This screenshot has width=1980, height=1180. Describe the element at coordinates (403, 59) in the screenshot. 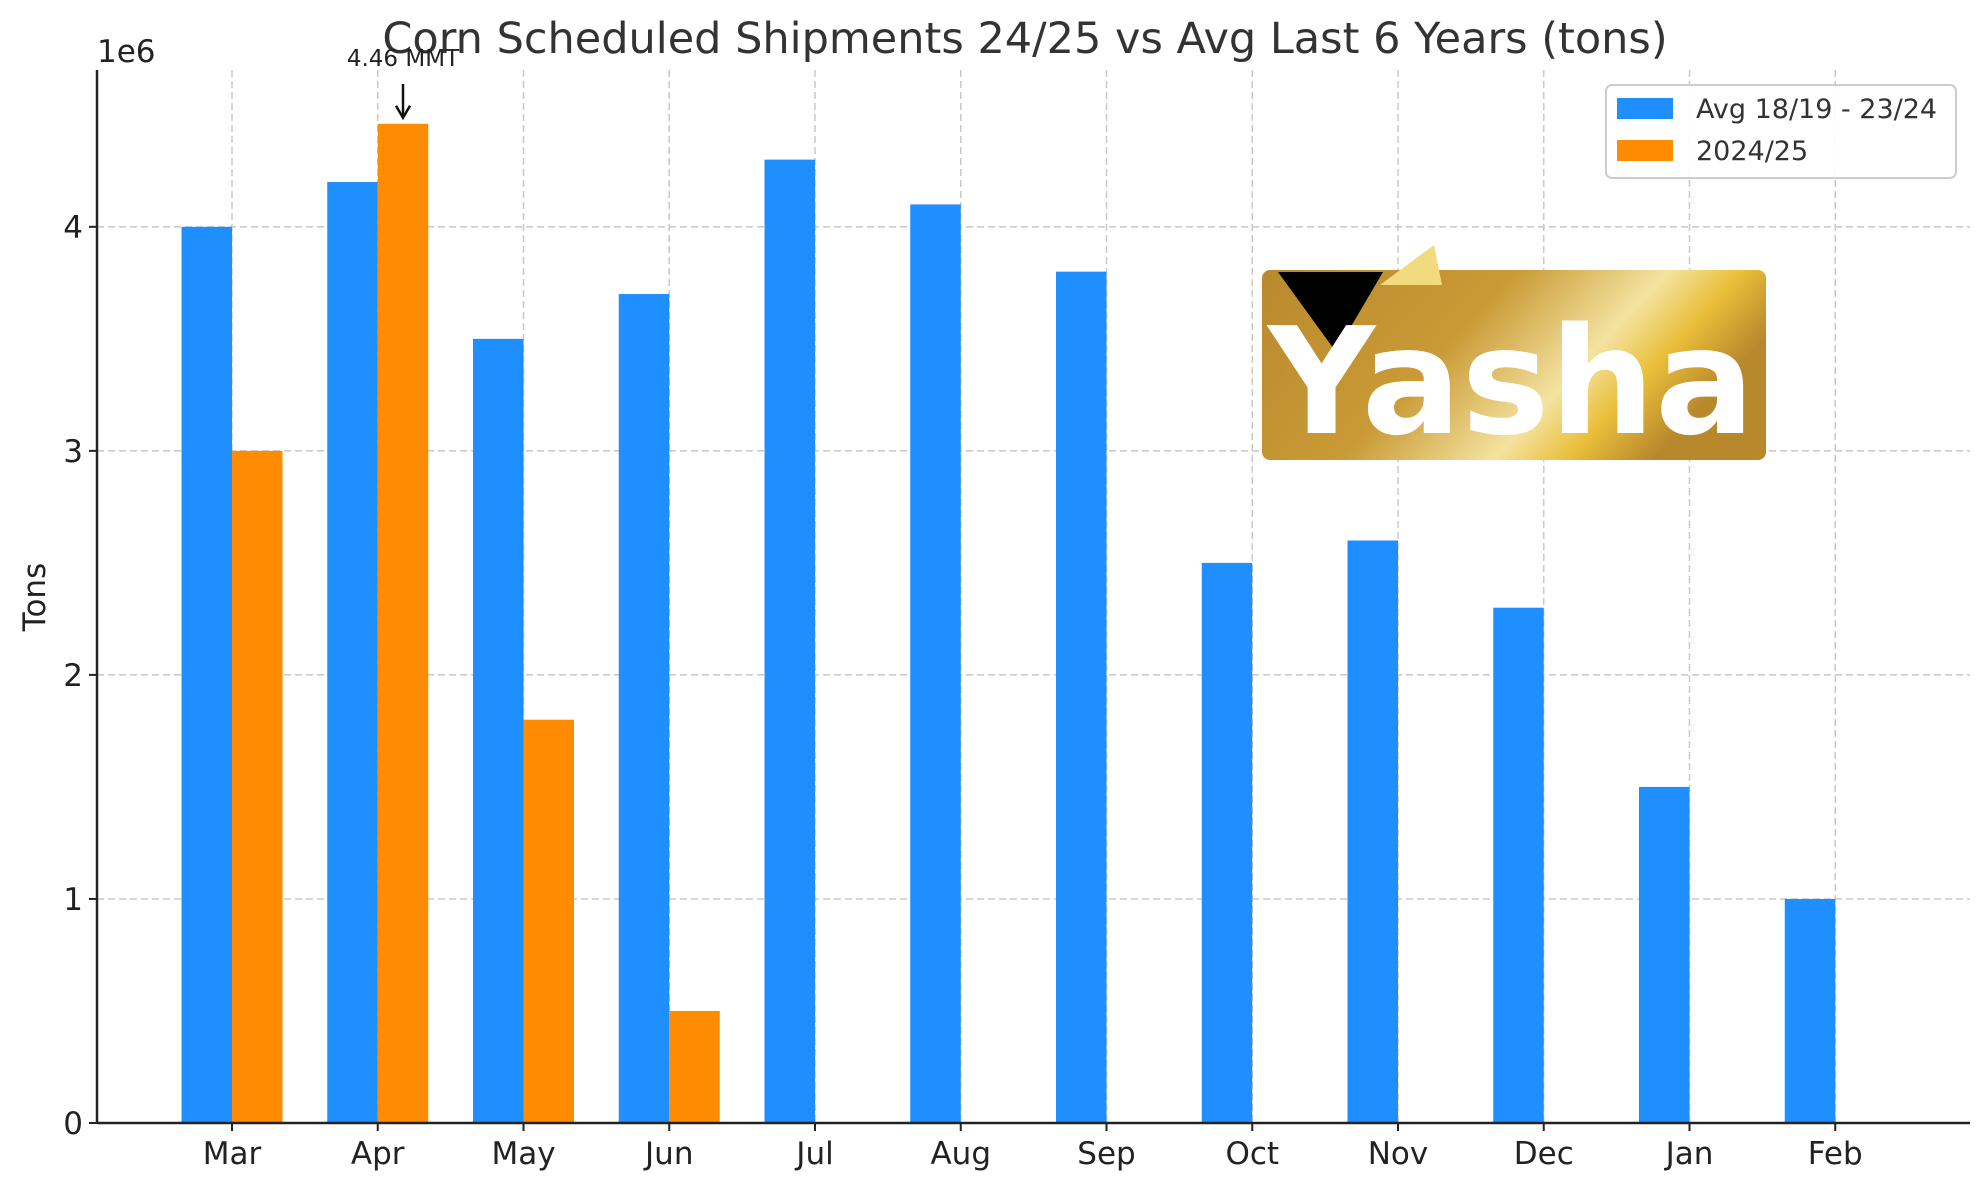

I see `annotation-label: 4.46 MMT` at that location.